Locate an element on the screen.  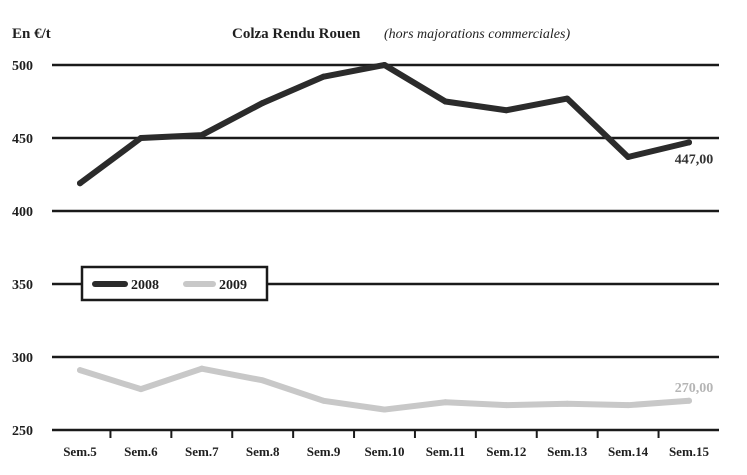
y-axis-unit-label: En €/t is located at coordinates (31, 34).